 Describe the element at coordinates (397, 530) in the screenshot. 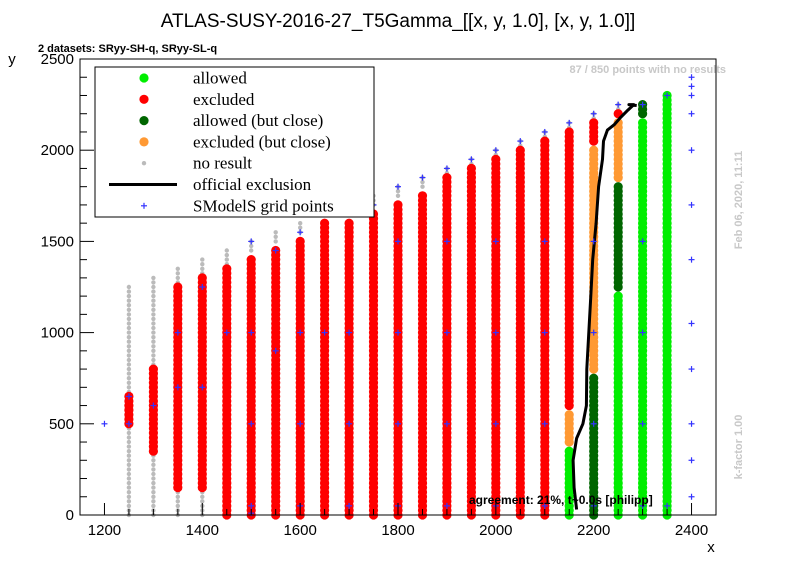

I see `x-tick-label: 1800` at that location.